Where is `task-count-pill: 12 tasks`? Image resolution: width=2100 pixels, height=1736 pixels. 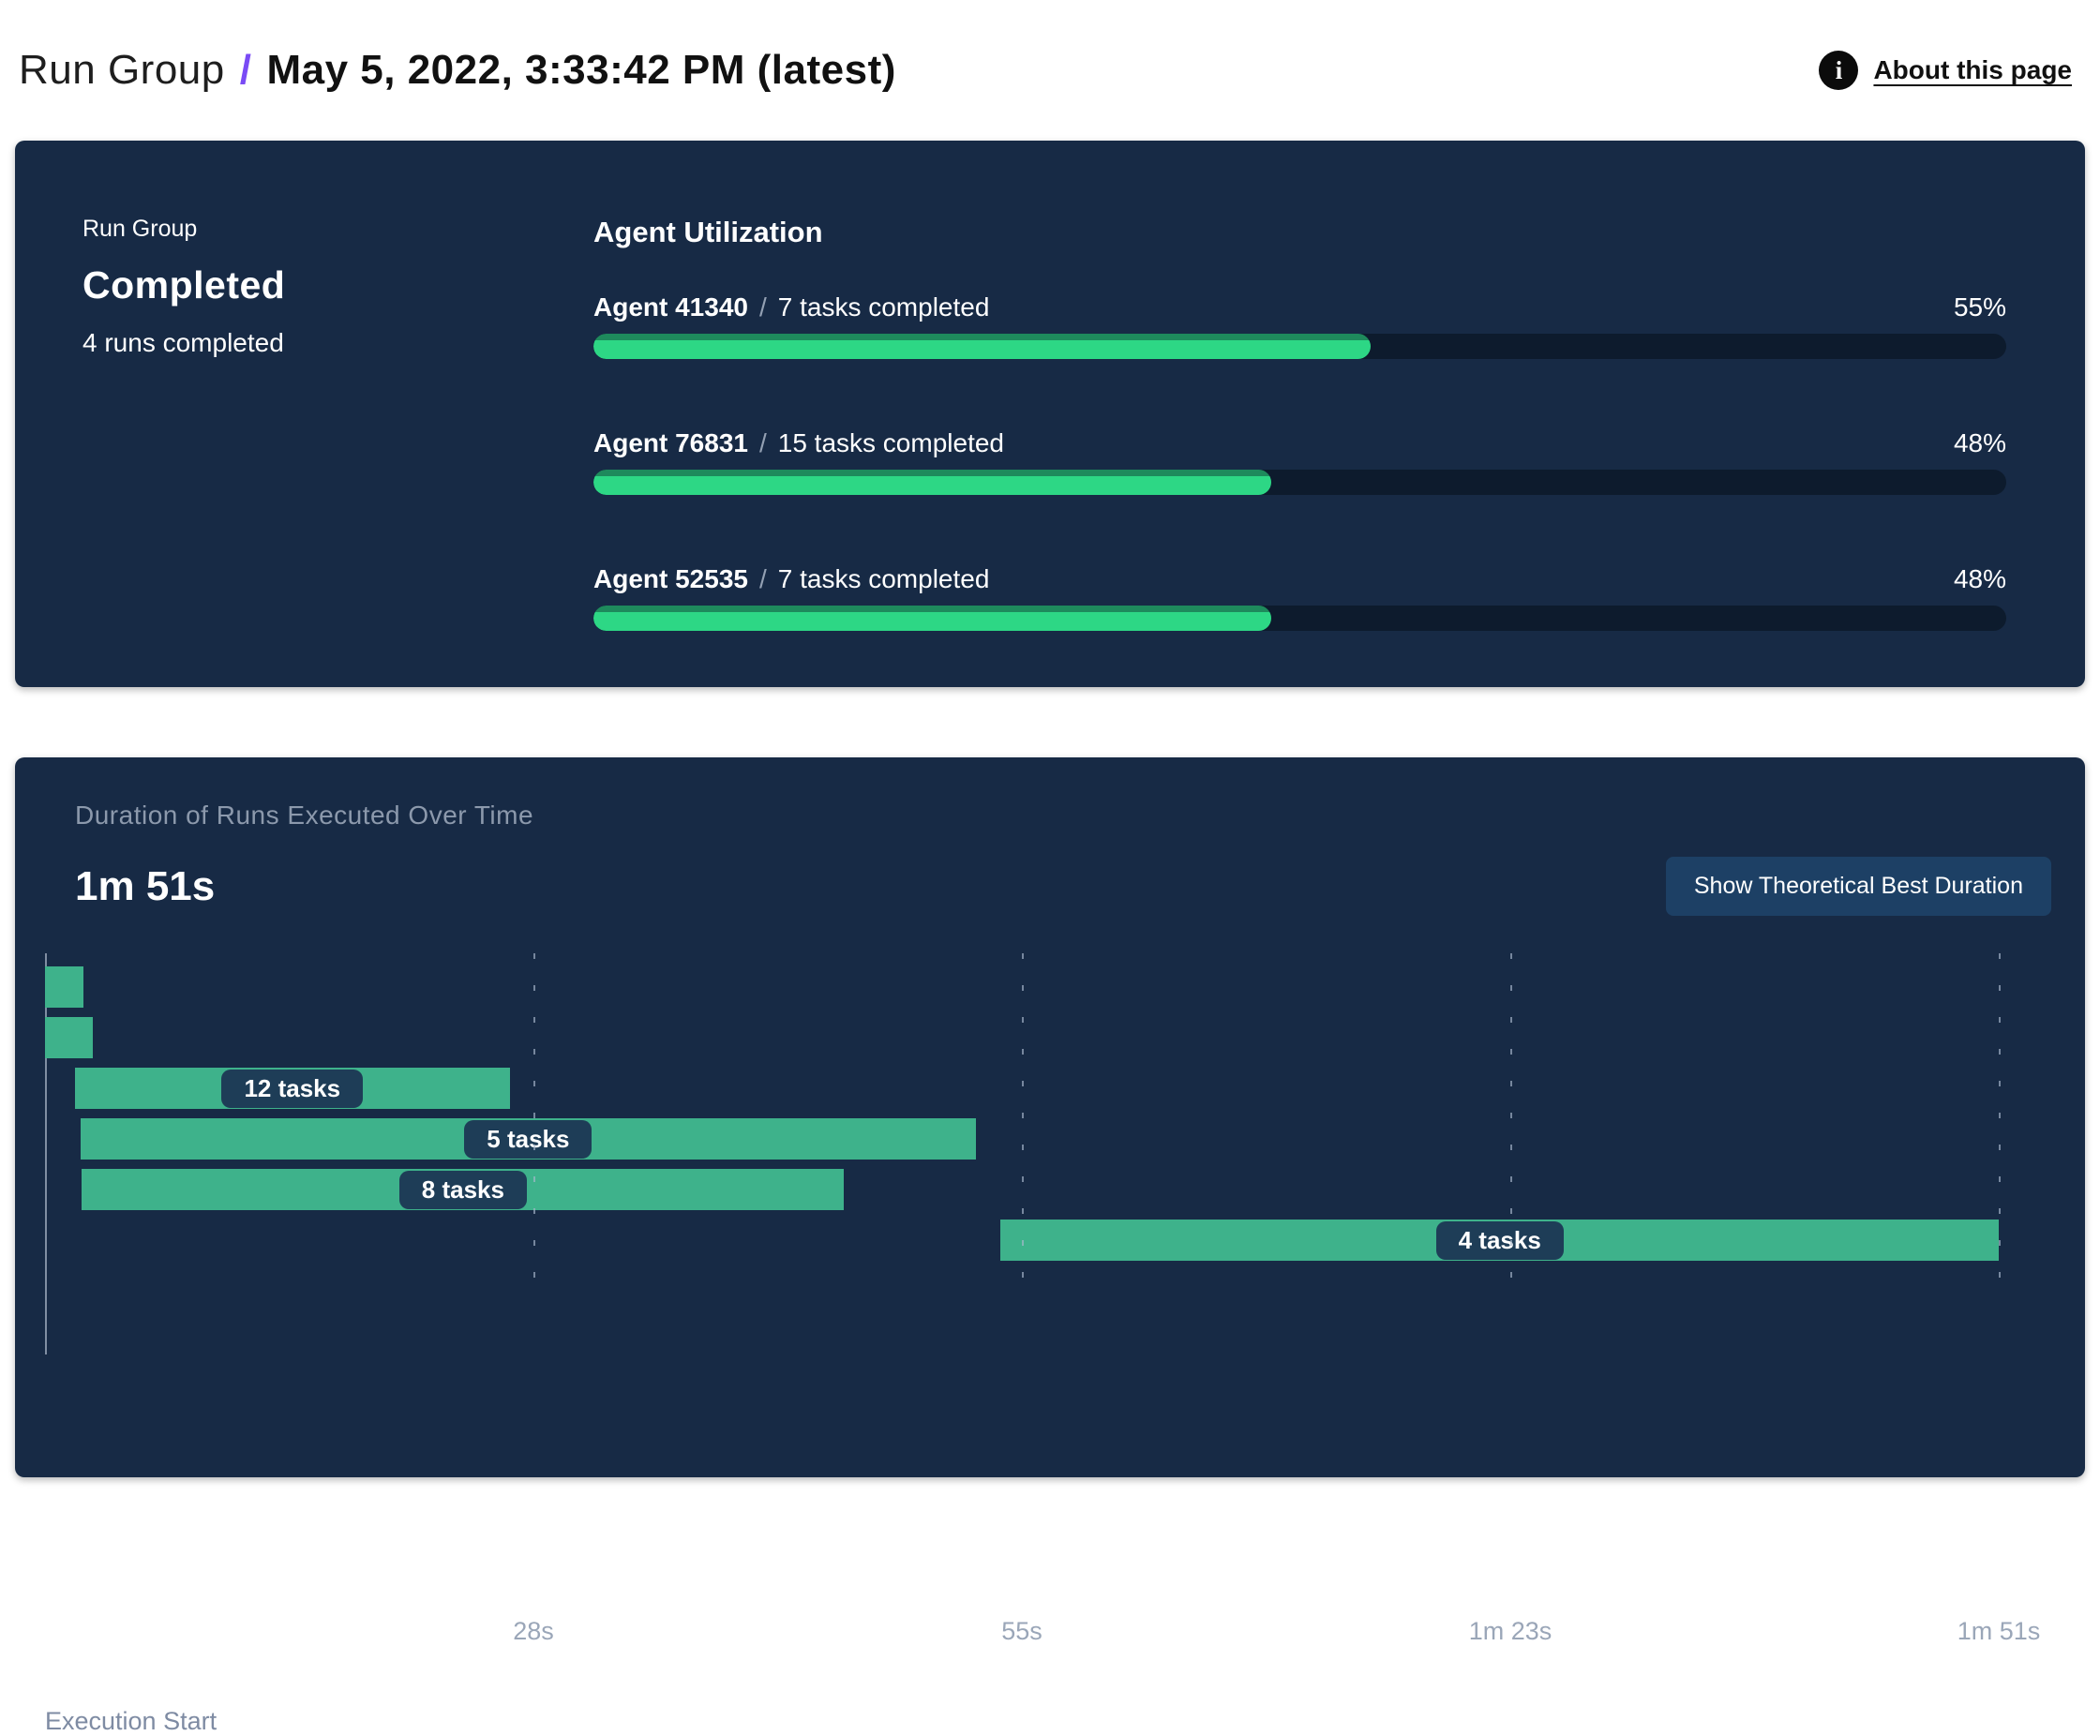 task-count-pill: 12 tasks is located at coordinates (292, 1088).